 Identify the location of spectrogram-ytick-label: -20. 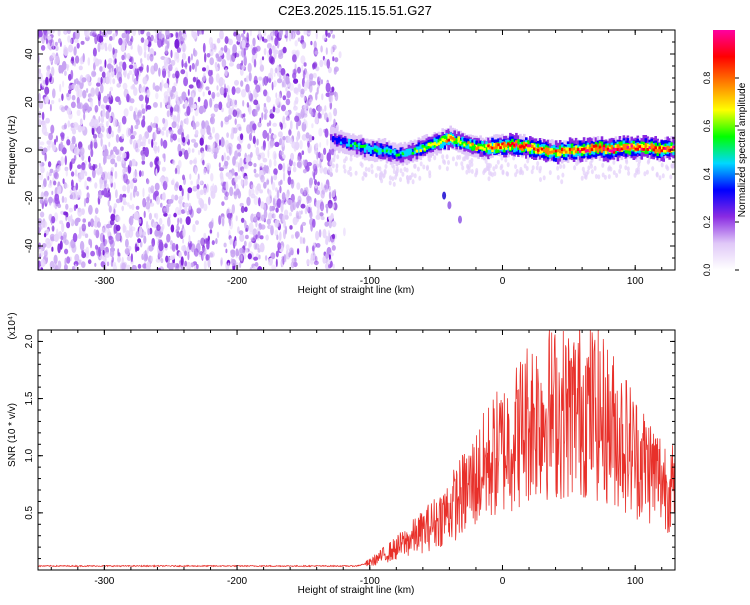
(29, 197).